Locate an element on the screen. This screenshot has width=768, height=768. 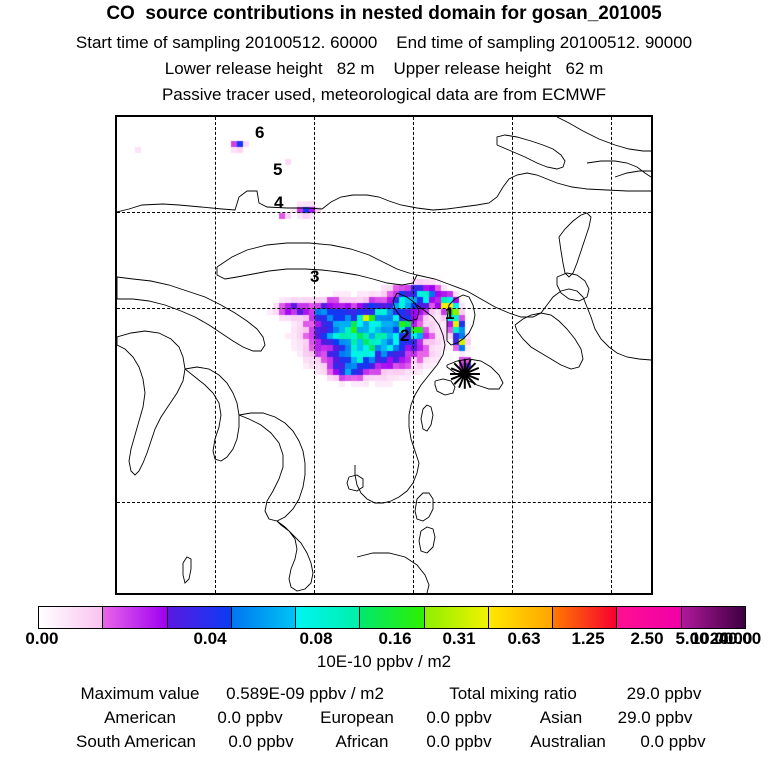
footer-cell-2-0: South American is located at coordinates (136, 741).